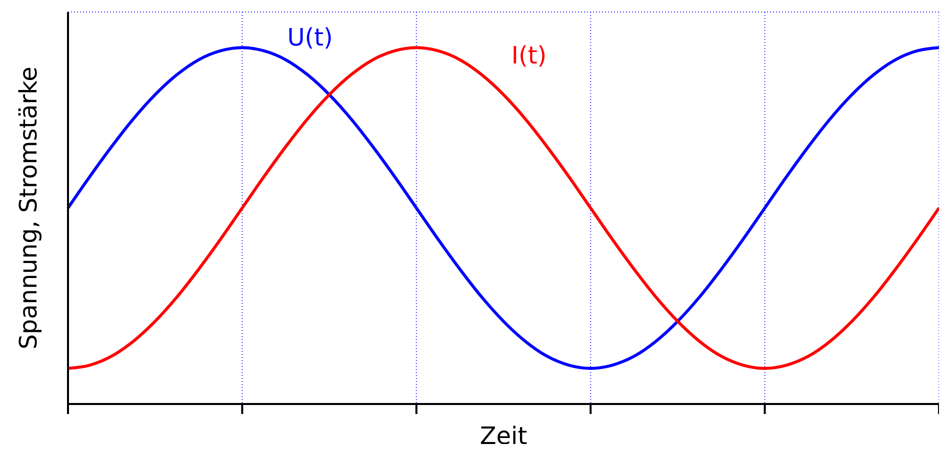 Image resolution: width=947 pixels, height=452 pixels. Describe the element at coordinates (28, 208) in the screenshot. I see `y-axis-title: Spannung, Stromstärke` at that location.